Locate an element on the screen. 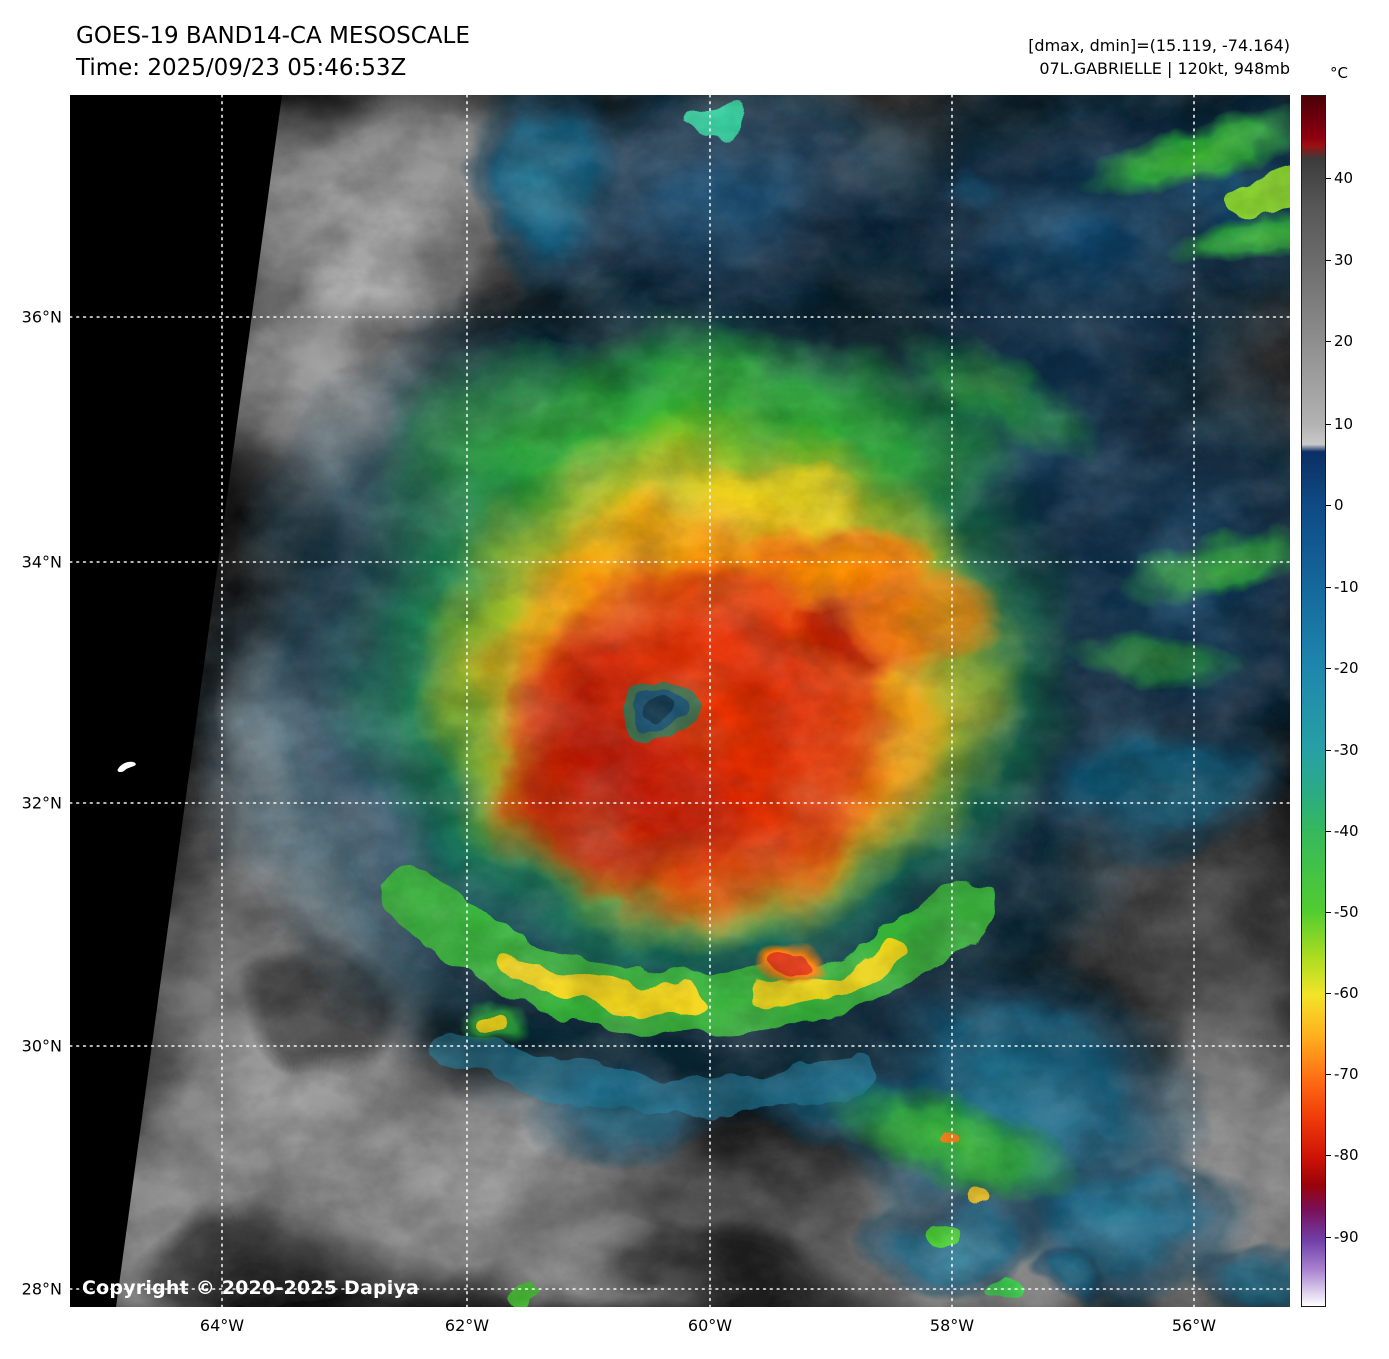 The height and width of the screenshot is (1359, 1389). colorbar-tick-label-m20: -20 is located at coordinates (1346, 668).